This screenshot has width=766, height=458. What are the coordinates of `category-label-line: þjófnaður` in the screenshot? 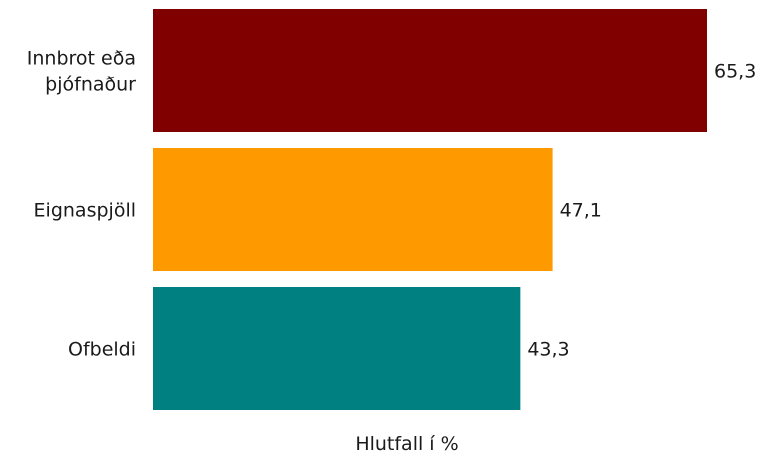 It's located at (90, 85).